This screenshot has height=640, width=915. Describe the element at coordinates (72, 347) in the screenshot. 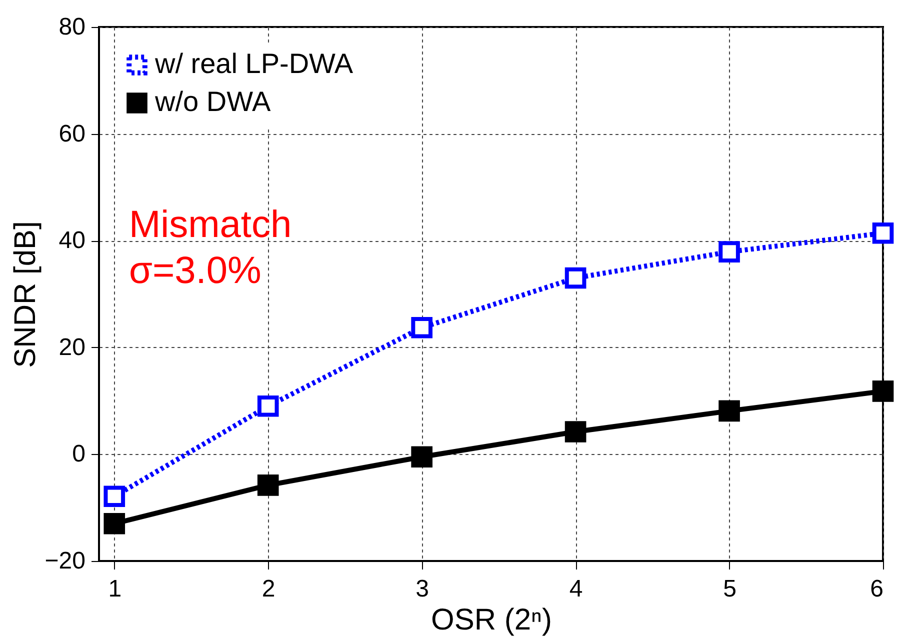

I see `y-tick-label: 20` at that location.